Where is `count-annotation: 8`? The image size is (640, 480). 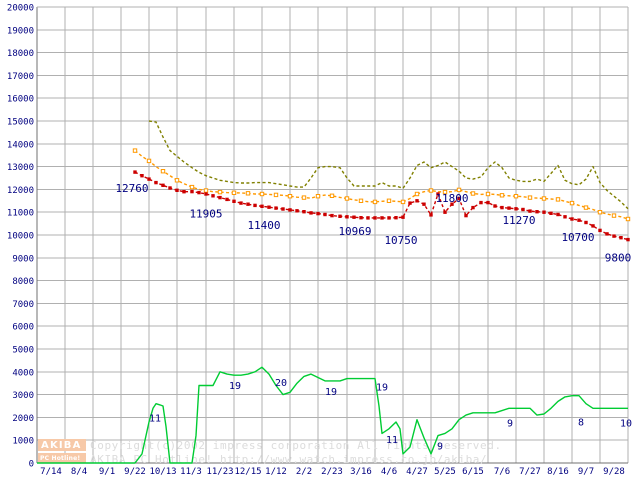 count-annotation: 8 is located at coordinates (581, 423).